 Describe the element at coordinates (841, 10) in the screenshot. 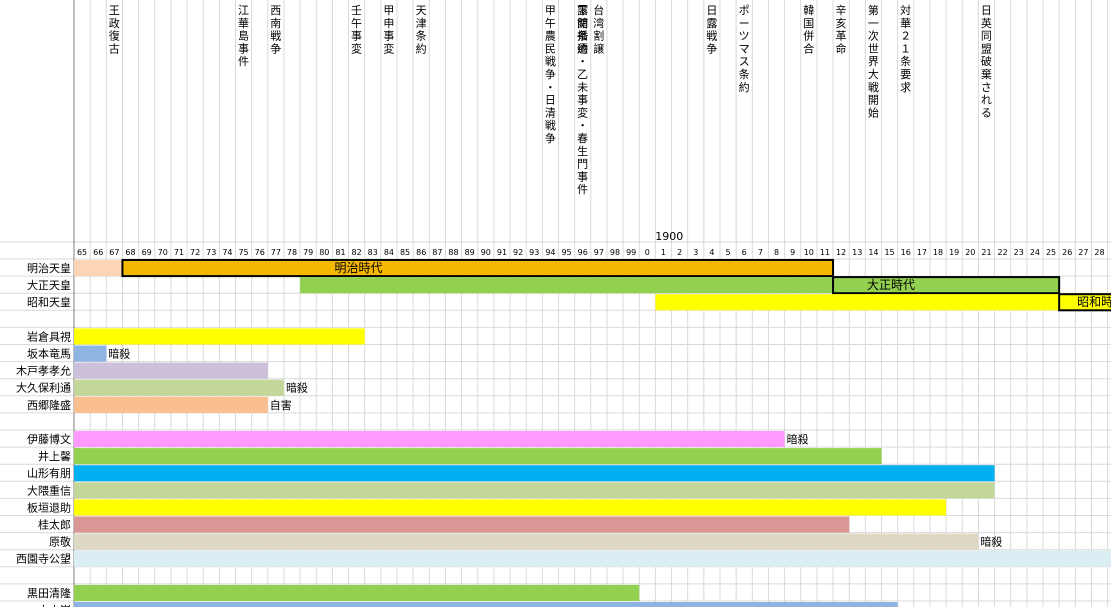

I see `event-char: 辛` at that location.